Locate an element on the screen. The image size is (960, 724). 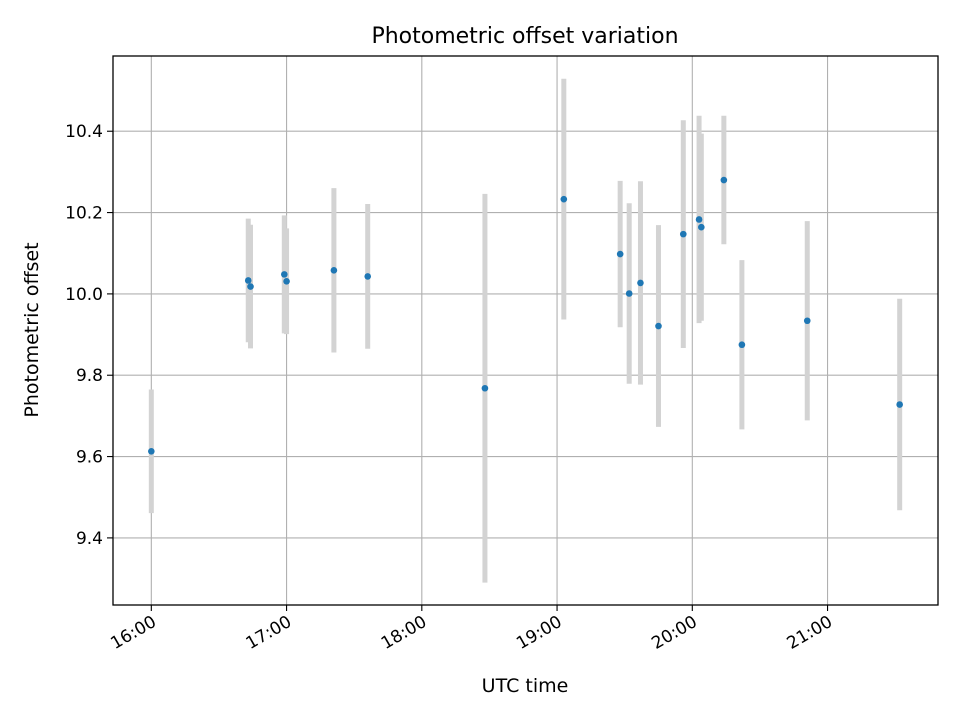
y-axis-label: Photometric offset is located at coordinates (32, 329).